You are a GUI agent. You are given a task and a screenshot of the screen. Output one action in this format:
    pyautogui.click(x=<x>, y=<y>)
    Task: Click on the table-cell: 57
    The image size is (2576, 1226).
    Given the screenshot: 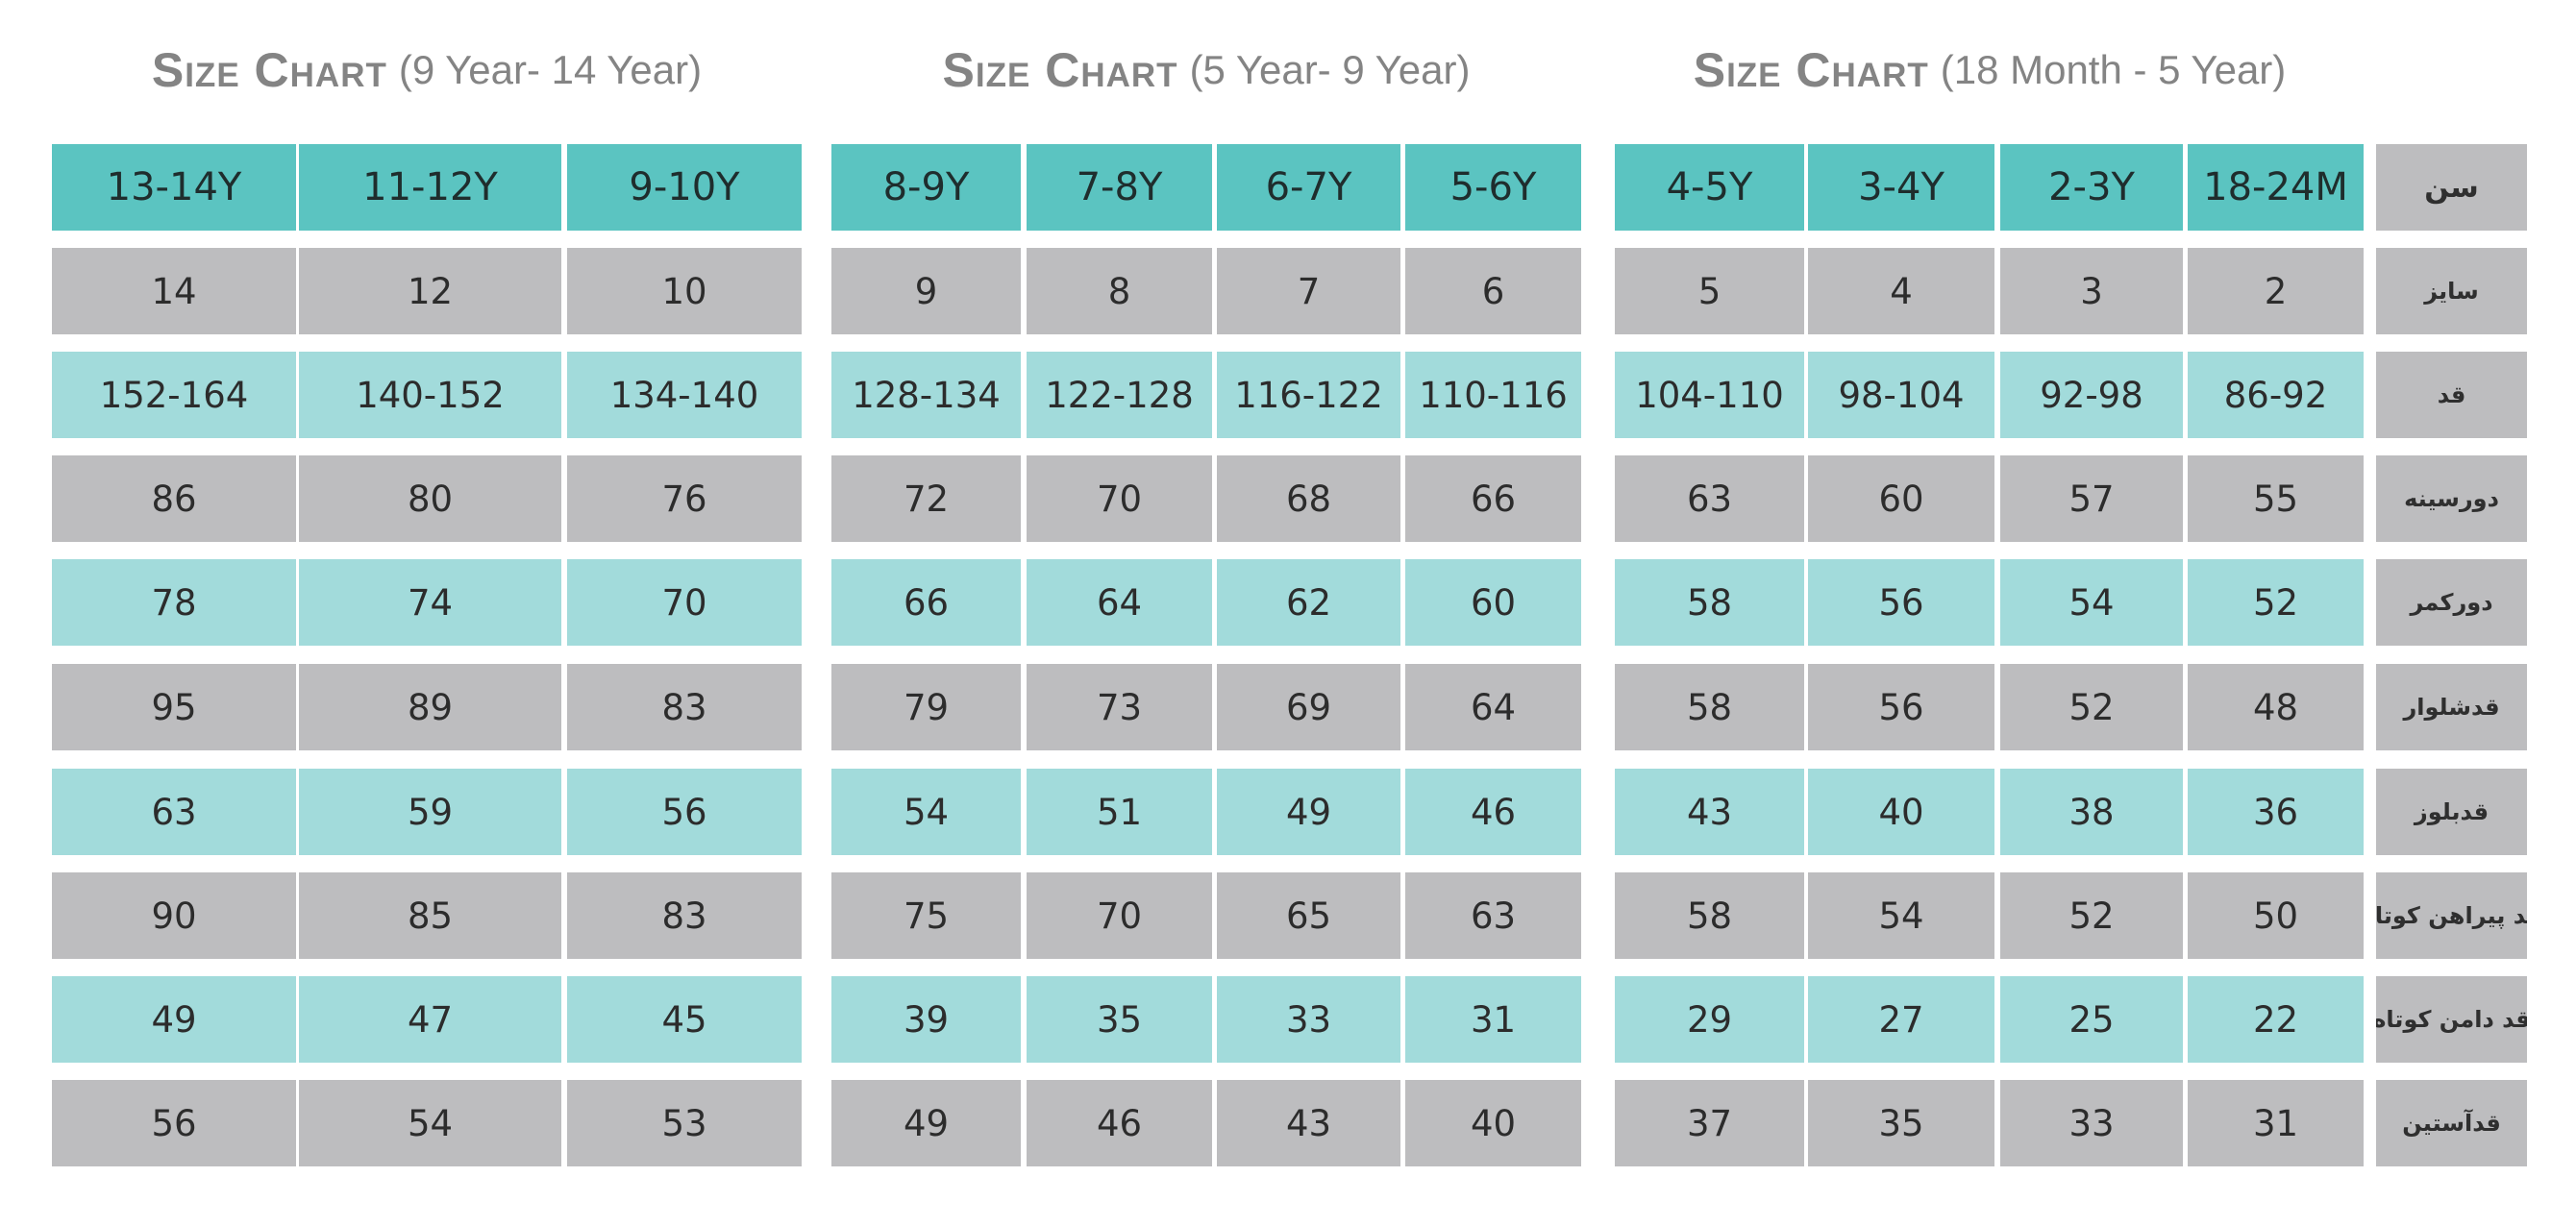 What is the action you would take?
    pyautogui.click(x=2092, y=499)
    